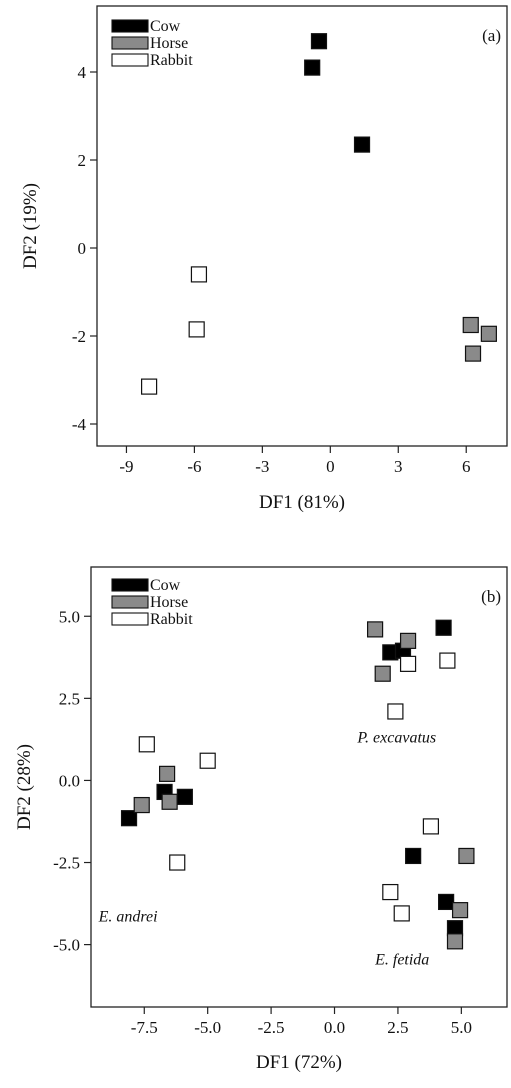  What do you see at coordinates (79, 336) in the screenshot?
I see `y-tick-label: -2` at bounding box center [79, 336].